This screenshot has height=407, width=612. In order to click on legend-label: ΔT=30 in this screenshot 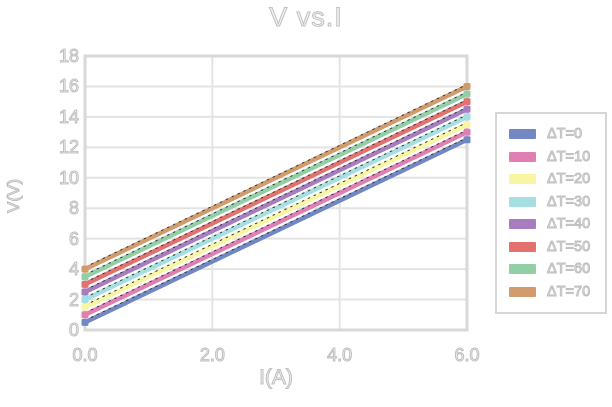, I will do `click(568, 201)`.